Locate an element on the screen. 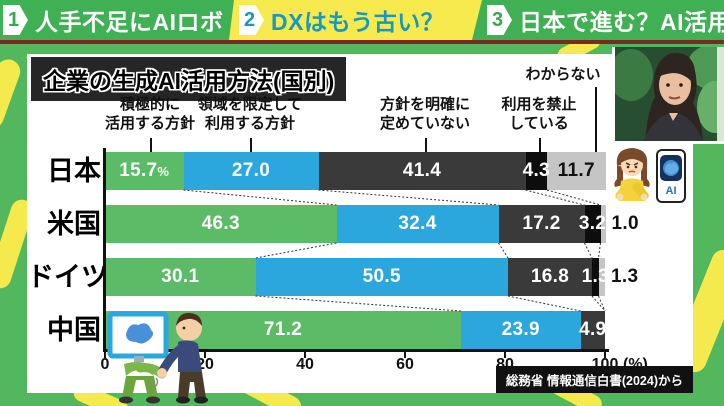 This screenshot has height=406, width=724. x-tick-label: 40 is located at coordinates (305, 364).